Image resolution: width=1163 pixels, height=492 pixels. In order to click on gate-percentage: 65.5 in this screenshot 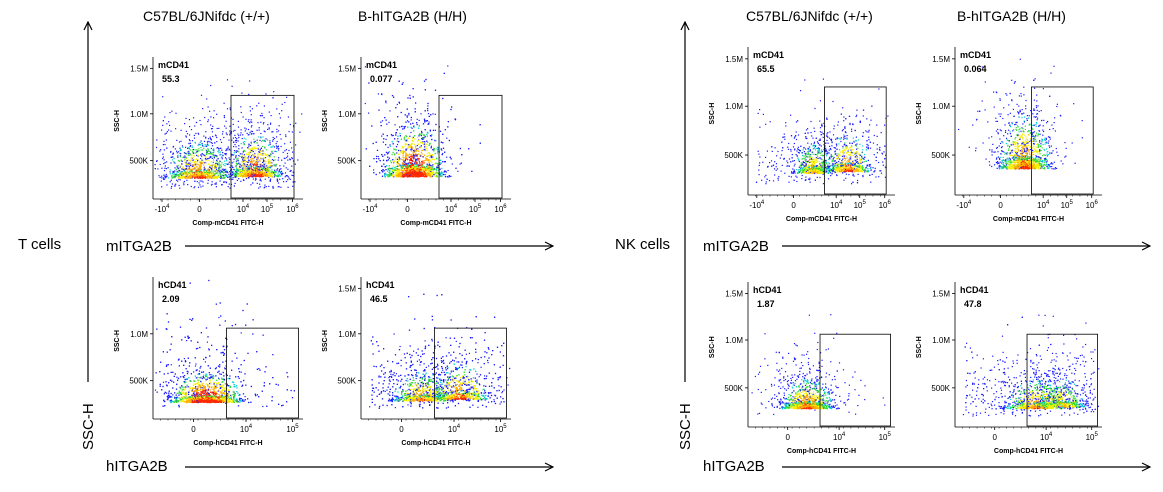, I will do `click(766, 69)`.